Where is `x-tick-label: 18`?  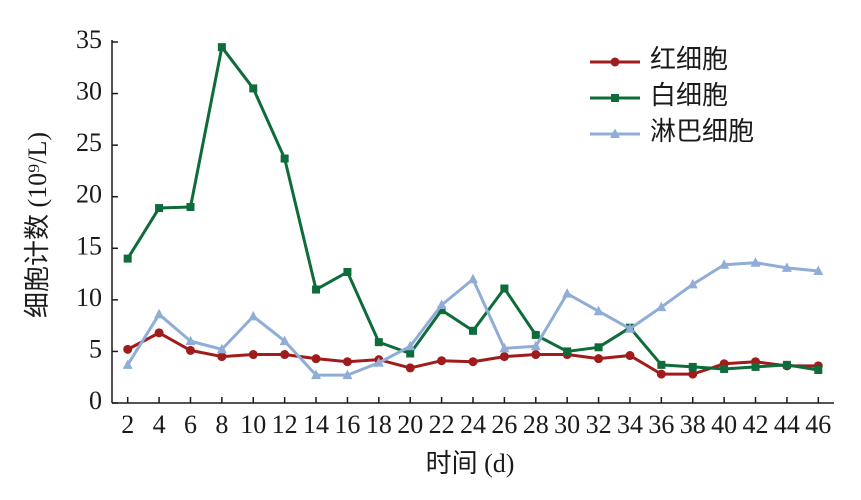 x-tick-label: 18 is located at coordinates (379, 424).